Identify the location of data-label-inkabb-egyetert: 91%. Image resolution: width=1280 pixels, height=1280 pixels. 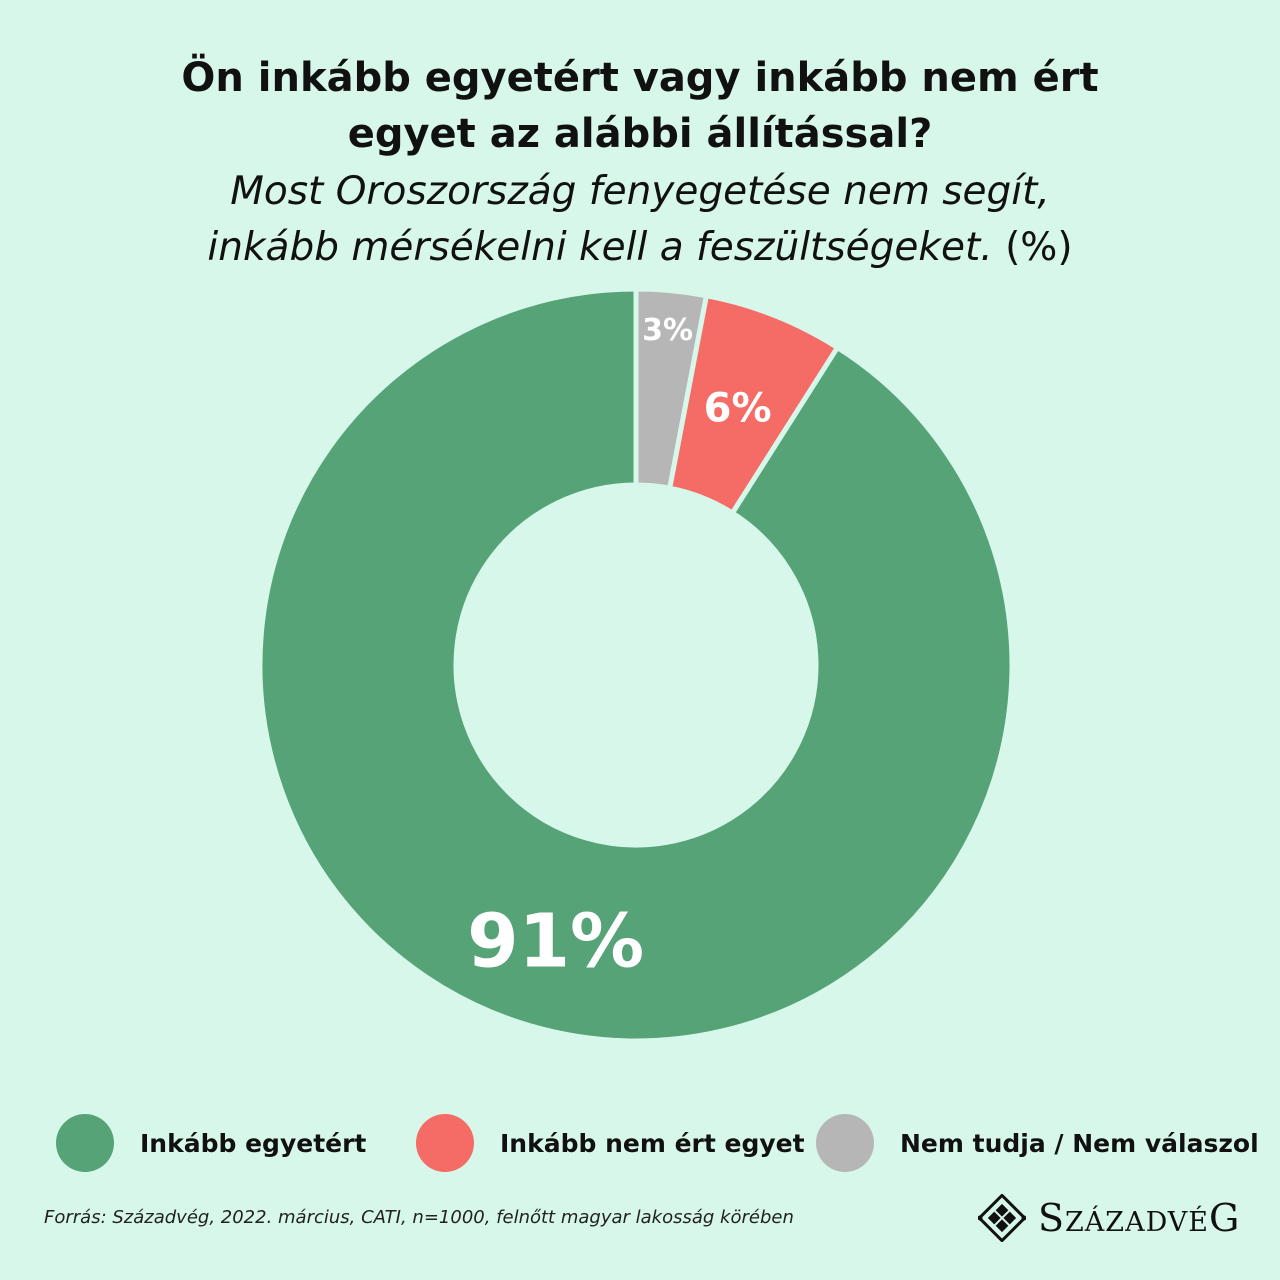
(555, 942).